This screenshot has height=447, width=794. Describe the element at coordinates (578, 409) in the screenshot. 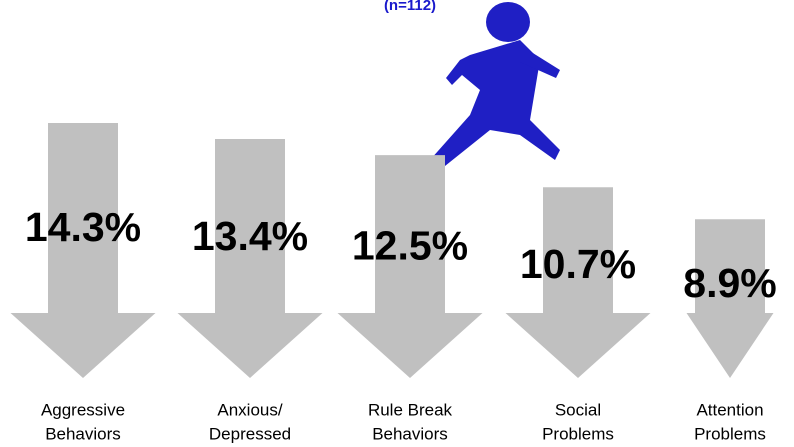

I see `category-label: Social` at that location.